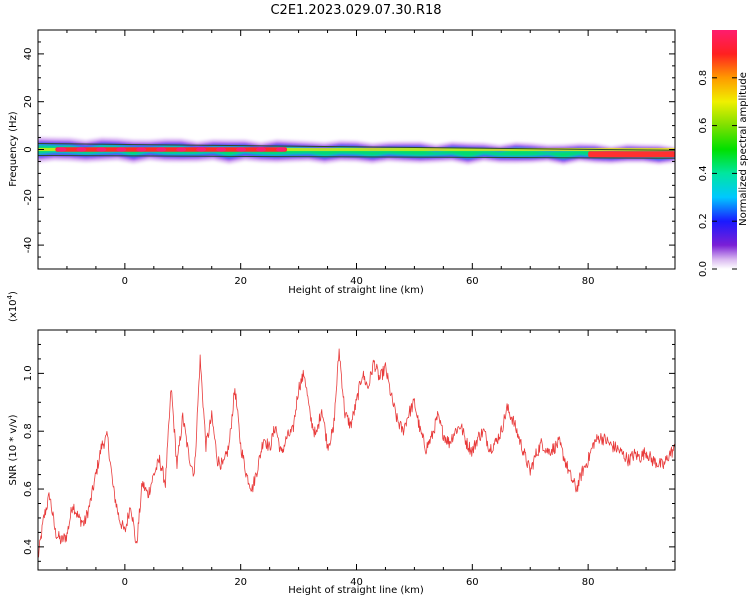 The height and width of the screenshot is (604, 750). Describe the element at coordinates (171, 149) in the screenshot. I see `heatmap-core-red` at that location.